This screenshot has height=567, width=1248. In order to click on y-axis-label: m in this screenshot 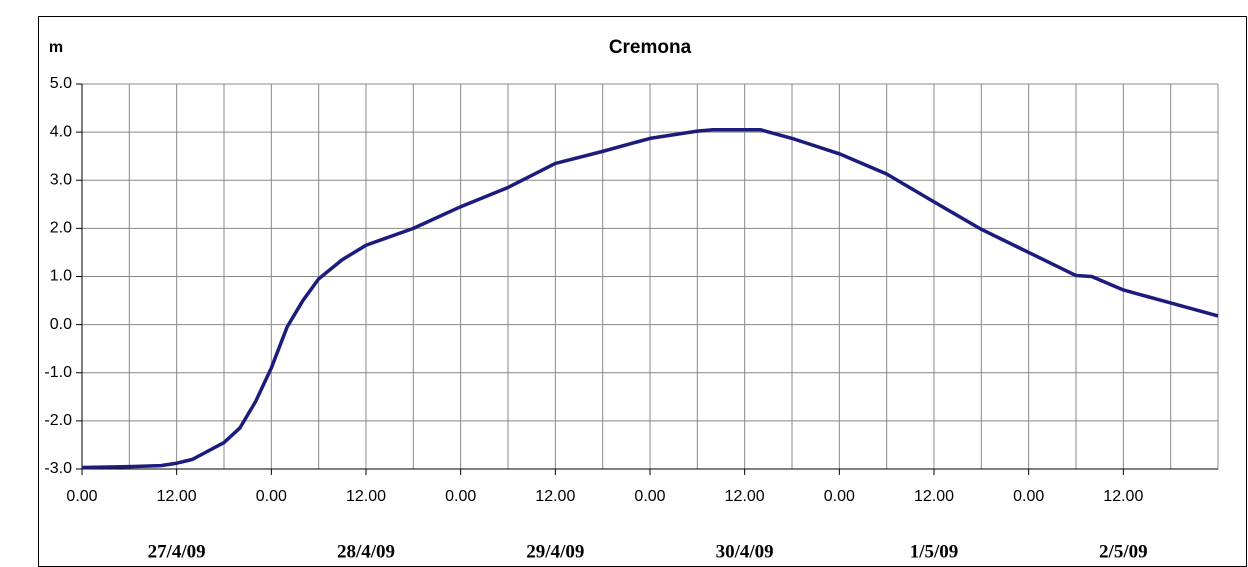, I will do `click(56, 47)`.